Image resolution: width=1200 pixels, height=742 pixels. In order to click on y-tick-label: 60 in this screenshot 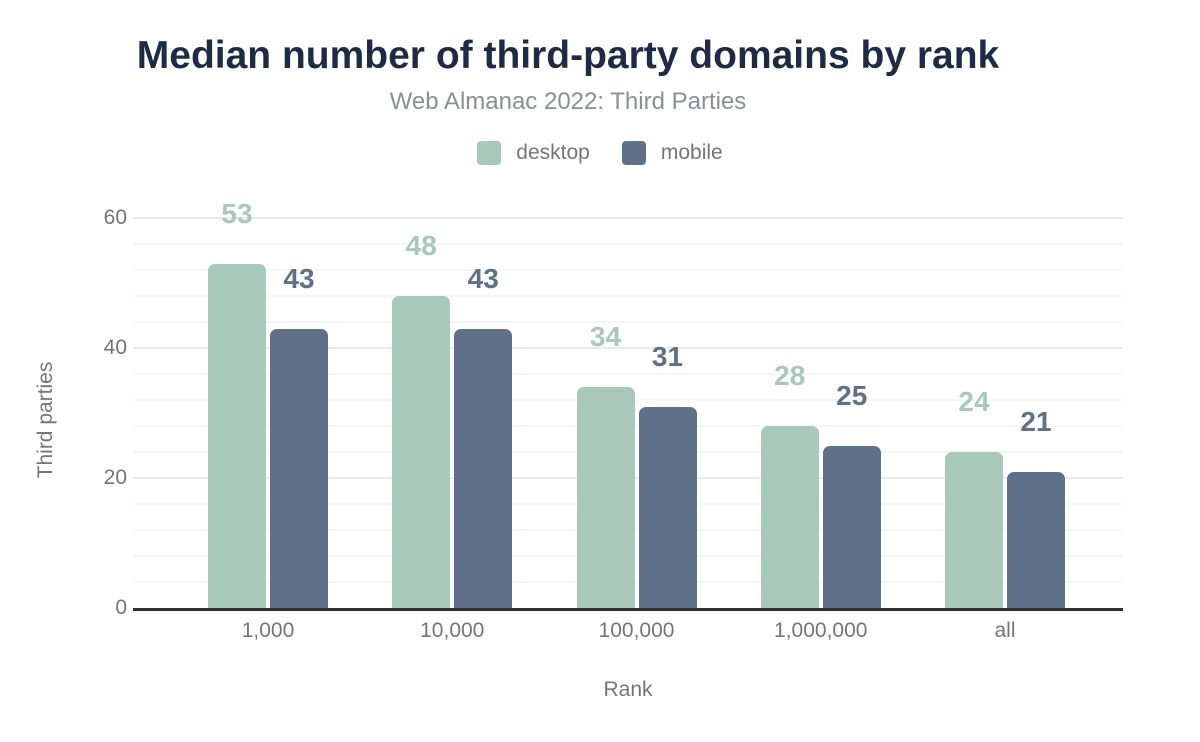, I will do `click(115, 217)`.